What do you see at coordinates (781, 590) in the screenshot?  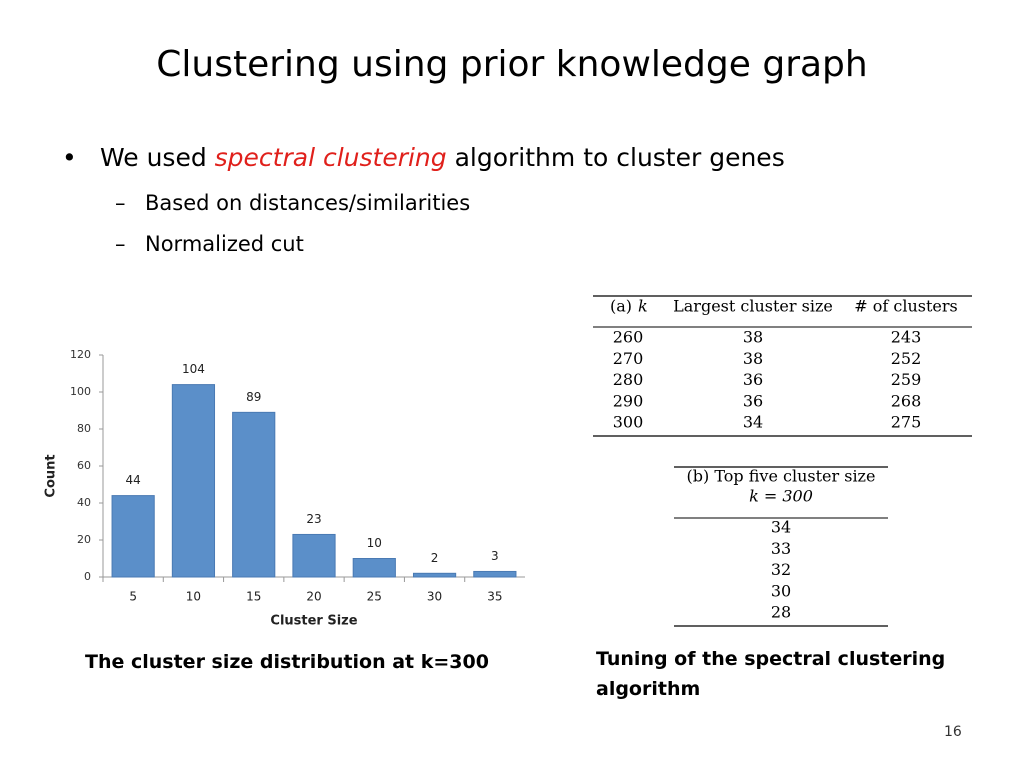 I see `table-cell: 30` at bounding box center [781, 590].